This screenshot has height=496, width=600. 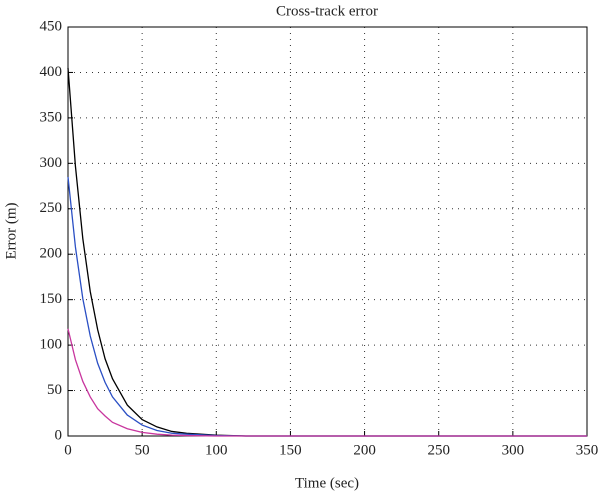 What do you see at coordinates (290, 450) in the screenshot?
I see `x-tick-label: 150` at bounding box center [290, 450].